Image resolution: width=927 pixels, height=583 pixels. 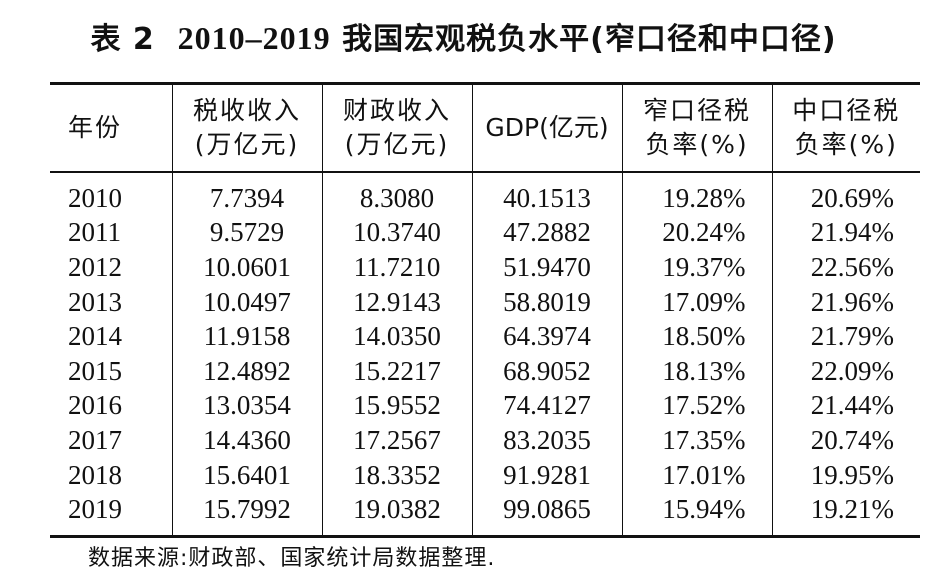 I want to click on cell-mid-rate: 21.79%, so click(x=845, y=336).